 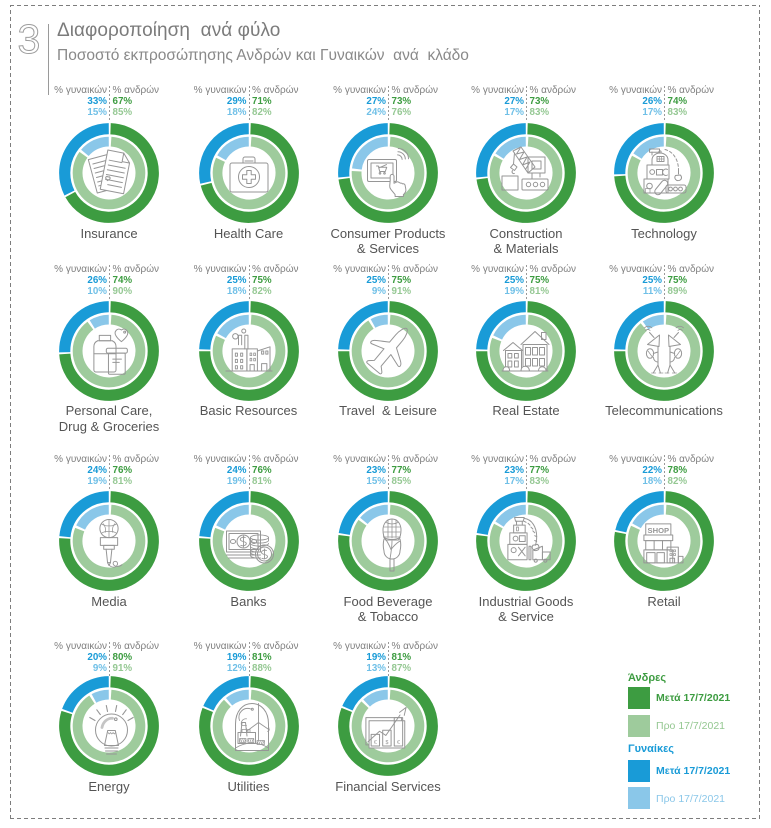 What do you see at coordinates (659, 530) in the screenshot?
I see `svg-text: SHOP` at bounding box center [659, 530].